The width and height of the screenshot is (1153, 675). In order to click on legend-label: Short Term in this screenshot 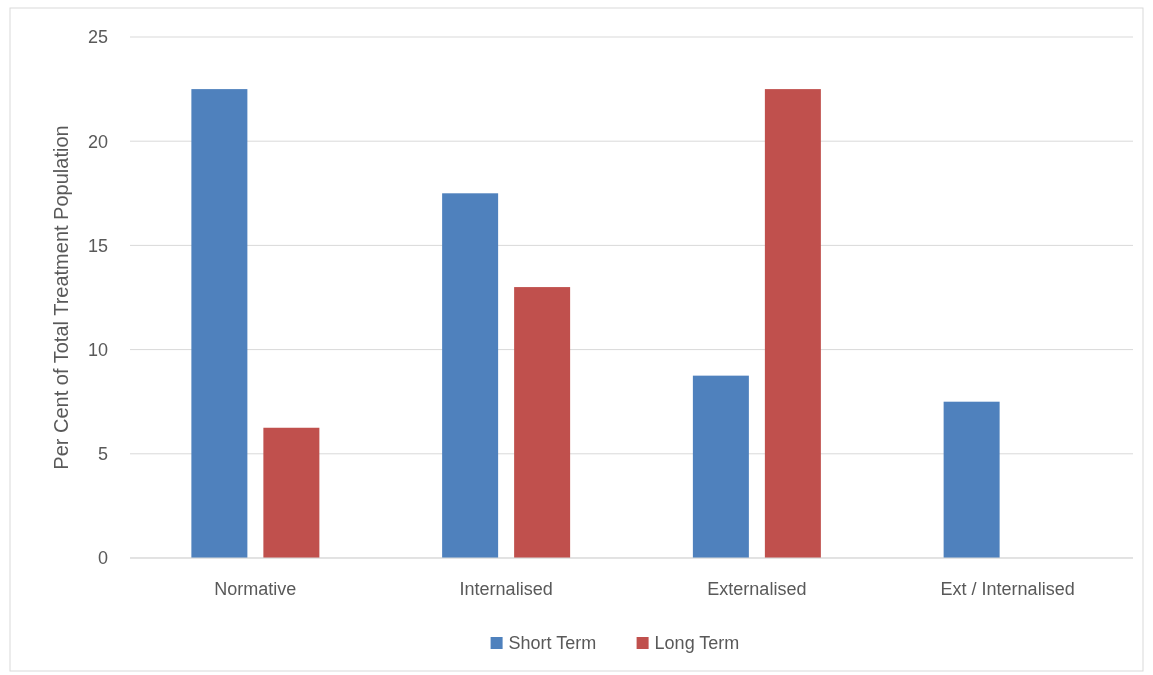, I will do `click(552, 643)`.